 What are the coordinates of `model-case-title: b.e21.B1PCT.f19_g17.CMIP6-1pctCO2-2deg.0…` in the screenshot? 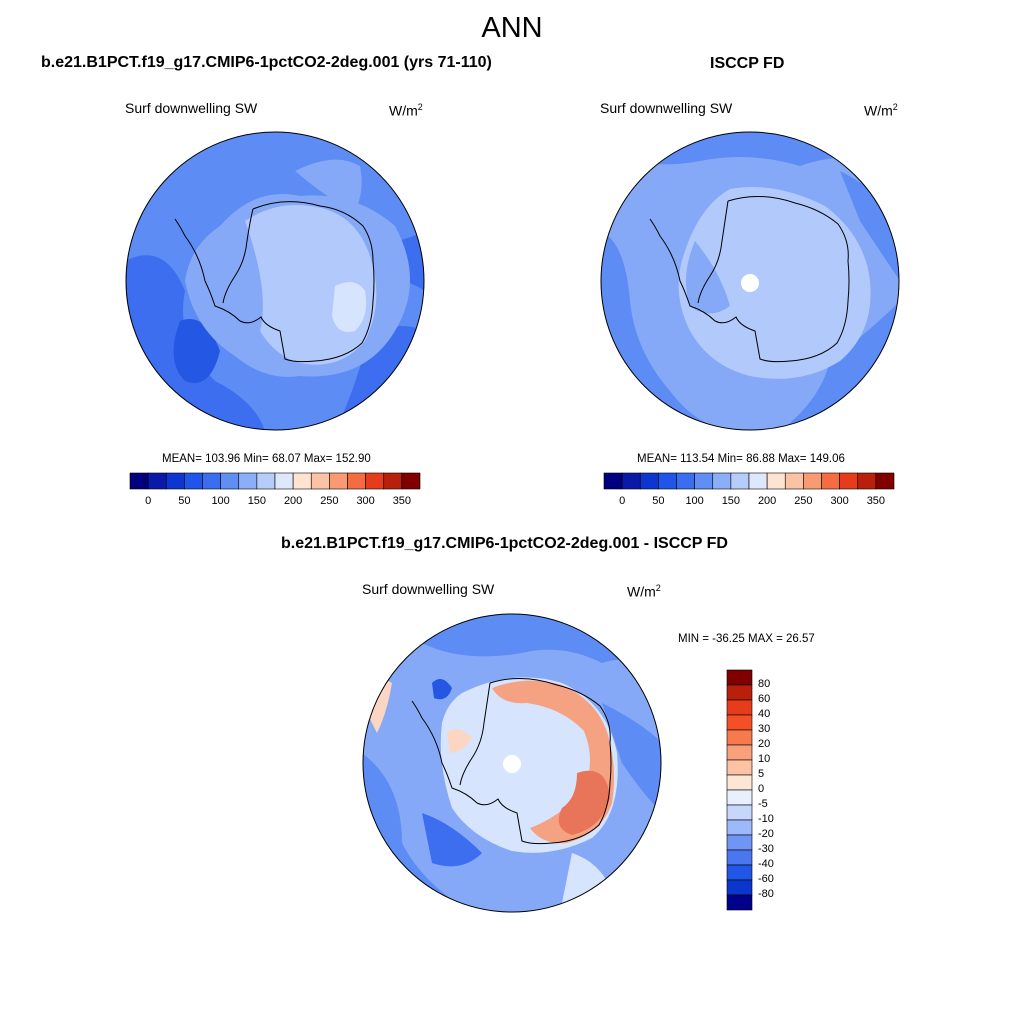 It's located at (266, 62).